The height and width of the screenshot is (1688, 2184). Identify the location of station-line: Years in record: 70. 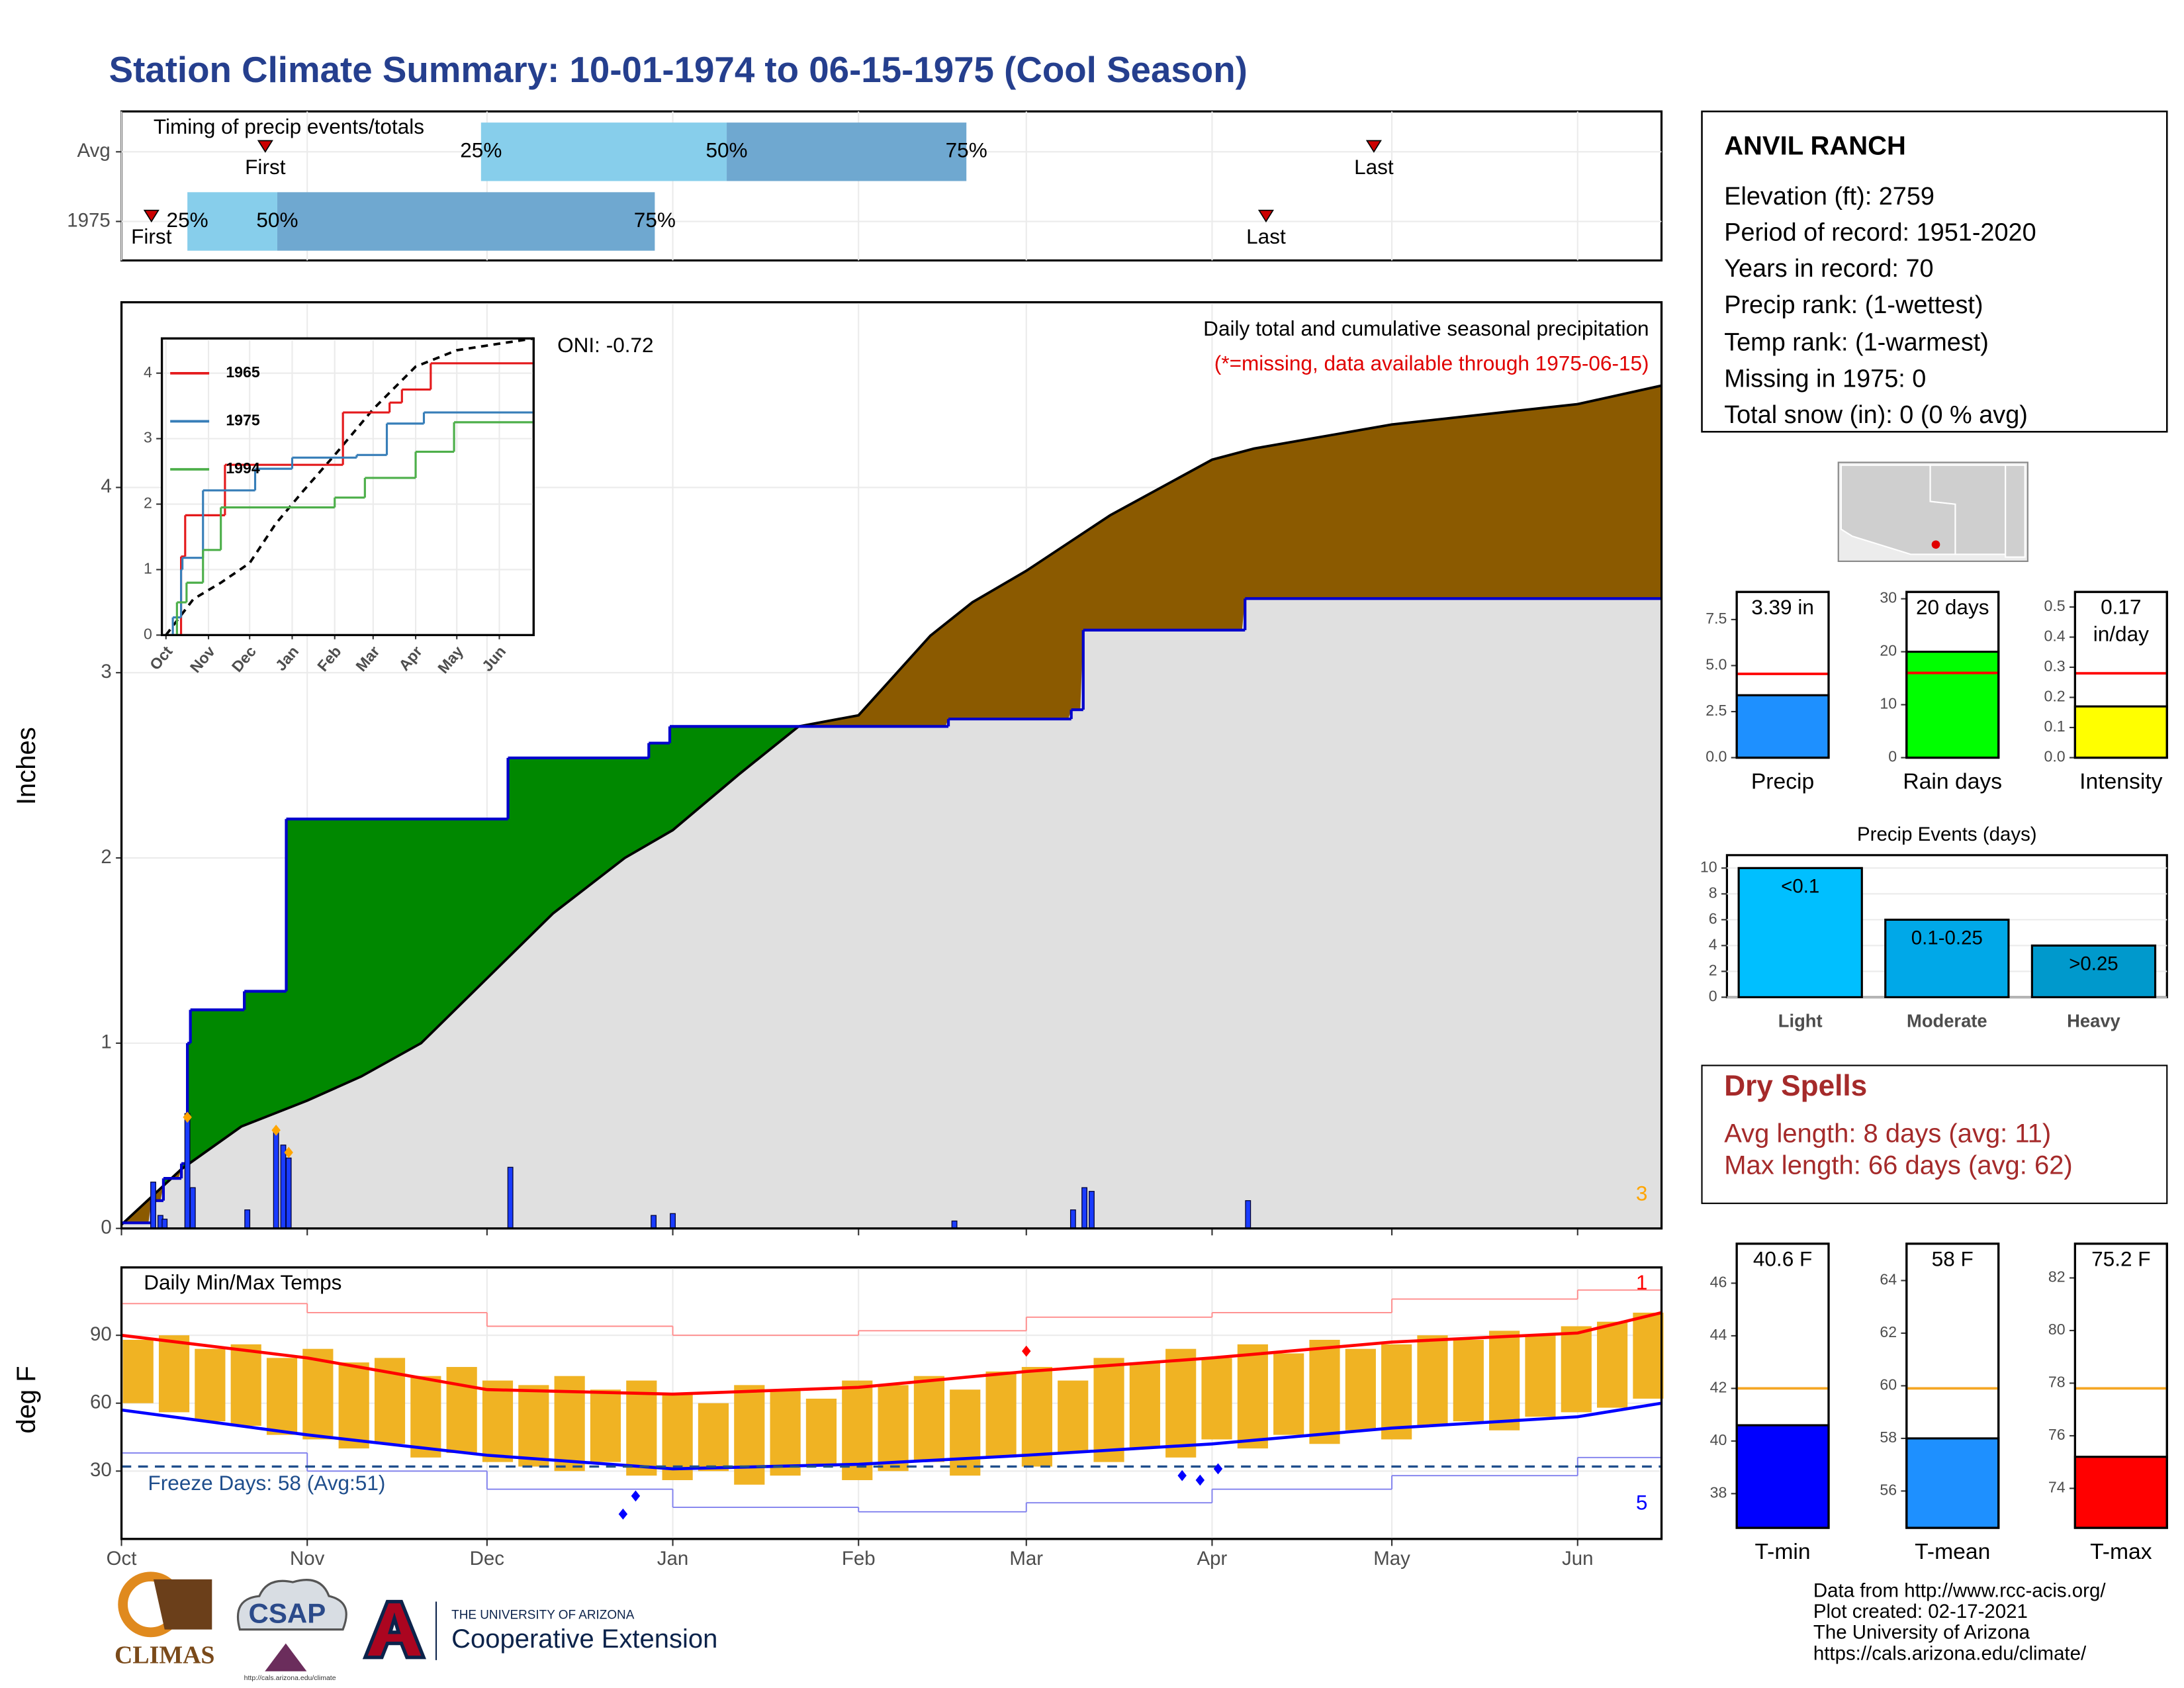
(1829, 269).